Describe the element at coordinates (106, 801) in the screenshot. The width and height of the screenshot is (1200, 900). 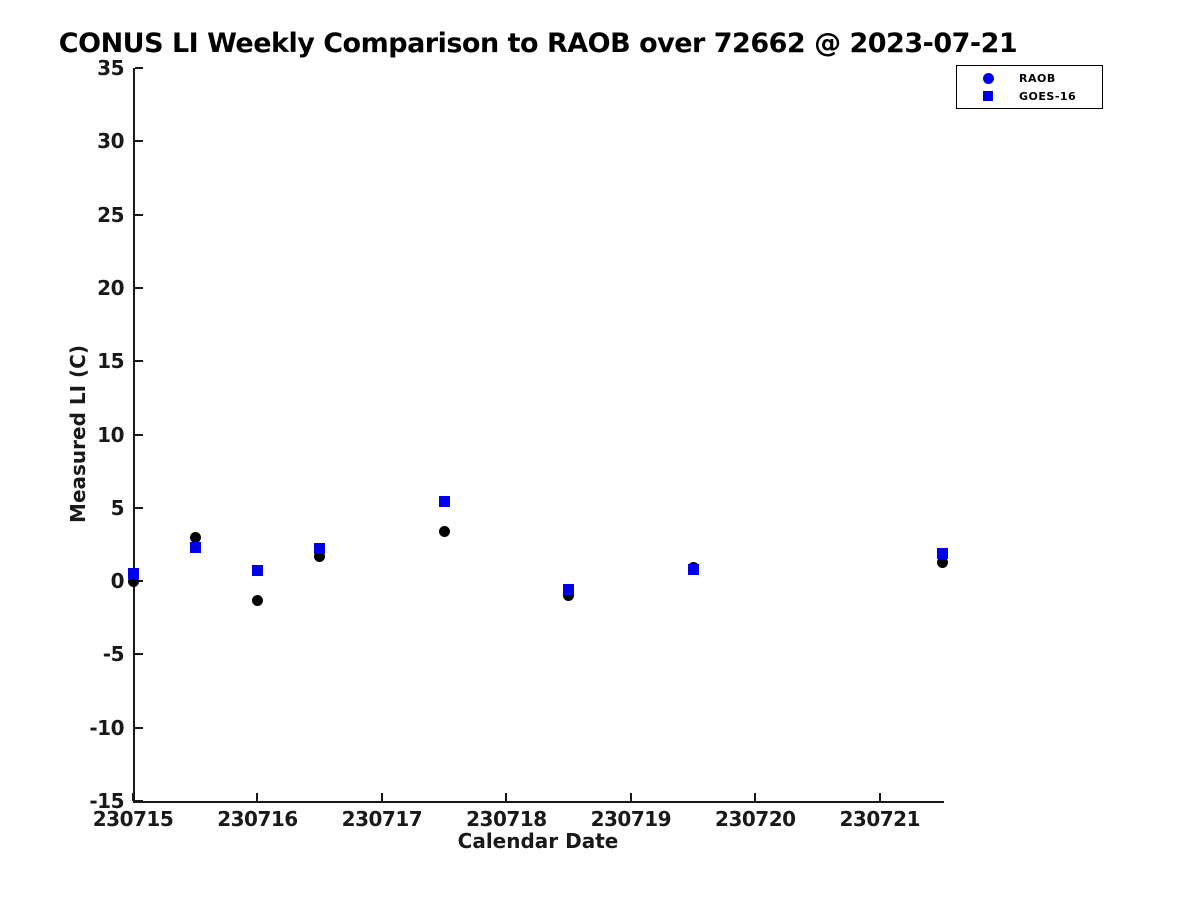
I see `y-tick-label: -15` at that location.